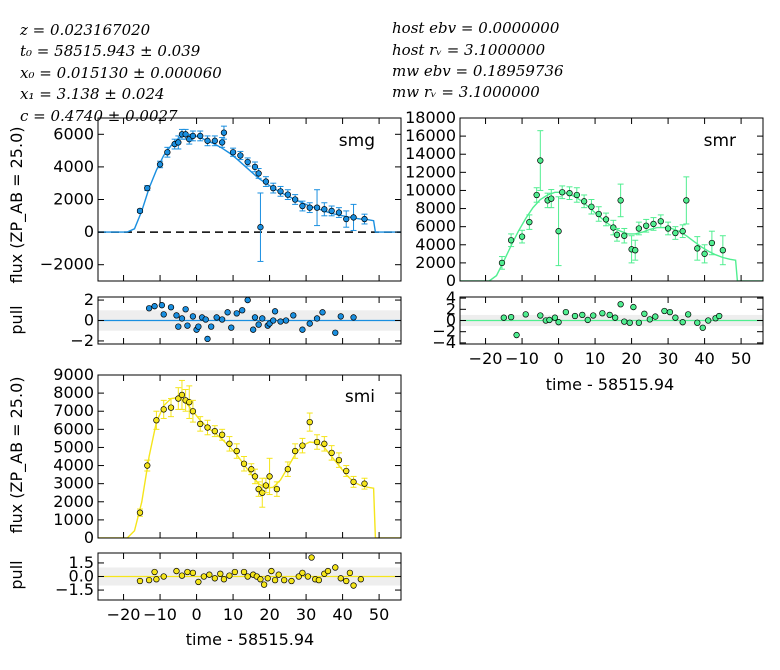 The image size is (780, 670). Describe the element at coordinates (430, 117) in the screenshot. I see `smr-ytick-label: 18000` at that location.